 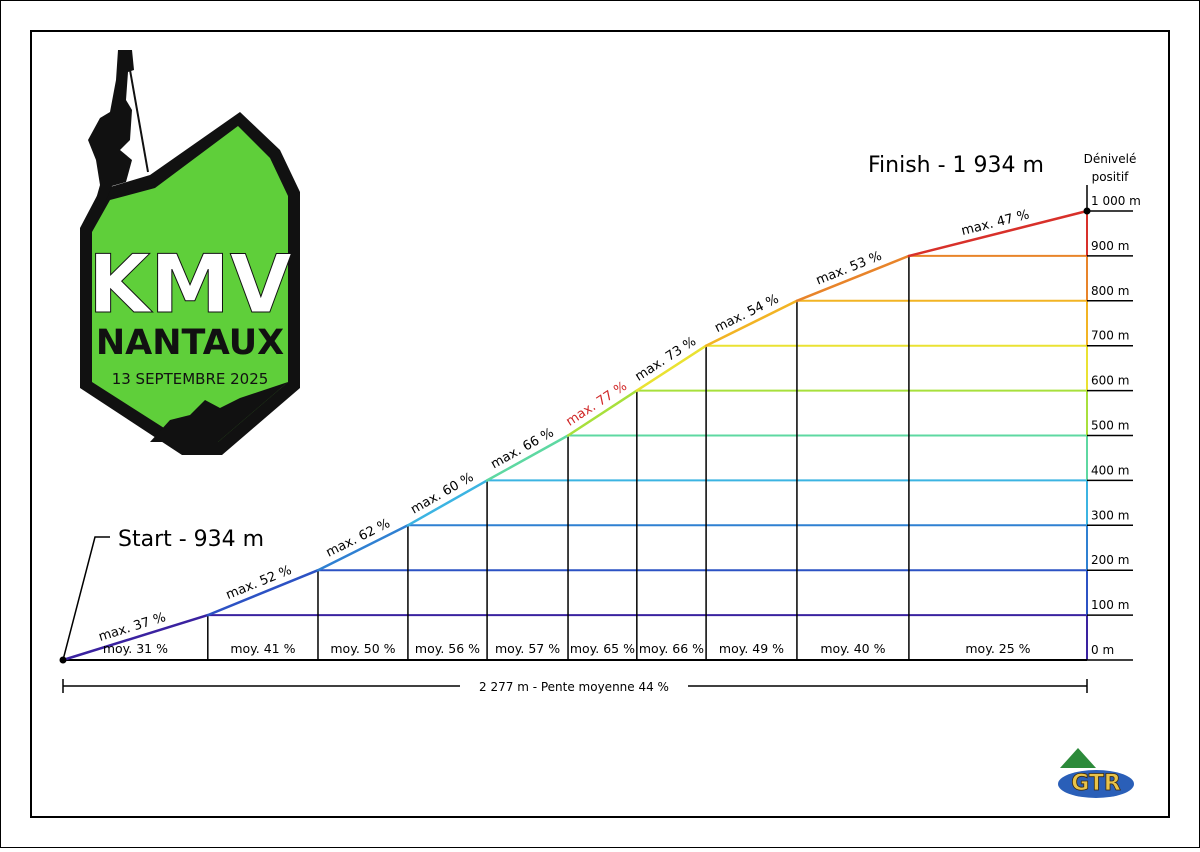 I want to click on avg-label: moy. 40 %, so click(x=852, y=648).